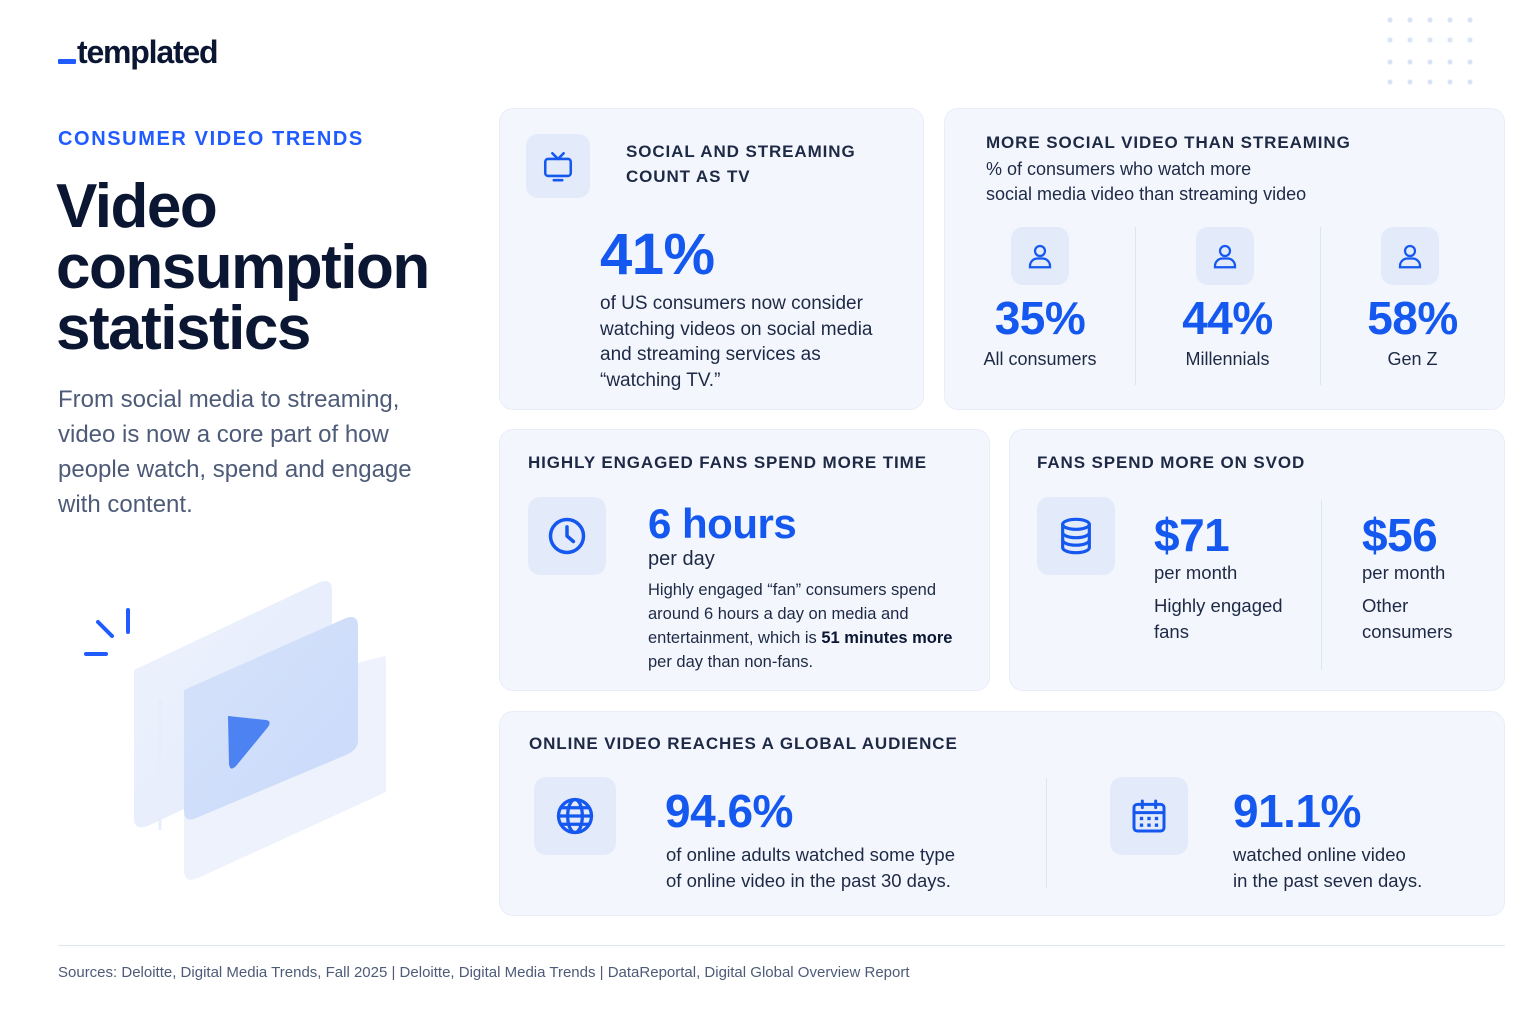 The height and width of the screenshot is (1024, 1536). Describe the element at coordinates (183, 328) in the screenshot. I see `title-line-3: statistics` at that location.